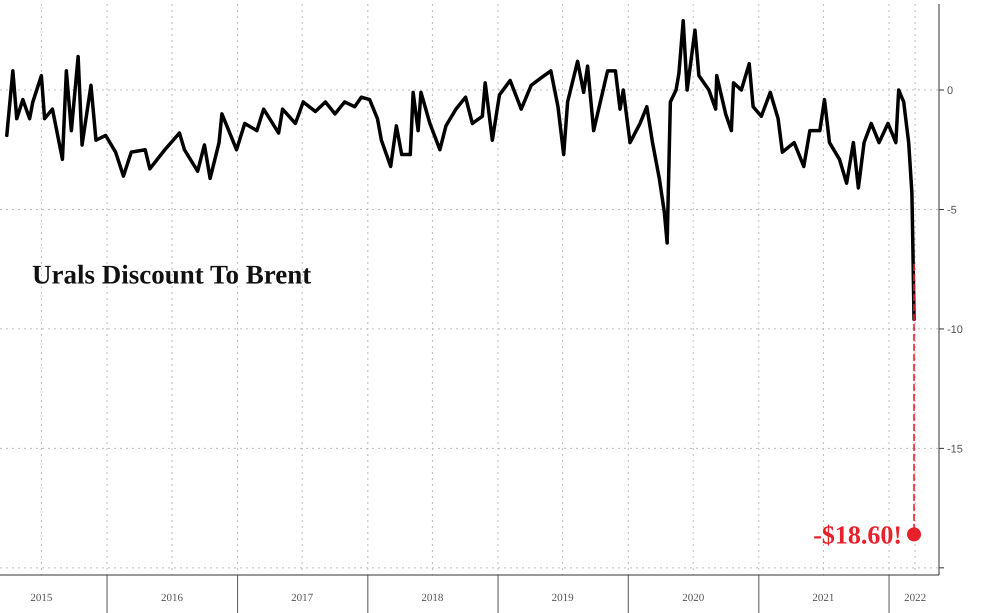 This screenshot has height=613, width=981. What do you see at coordinates (955, 330) in the screenshot?
I see `y-tick-label: -10` at bounding box center [955, 330].